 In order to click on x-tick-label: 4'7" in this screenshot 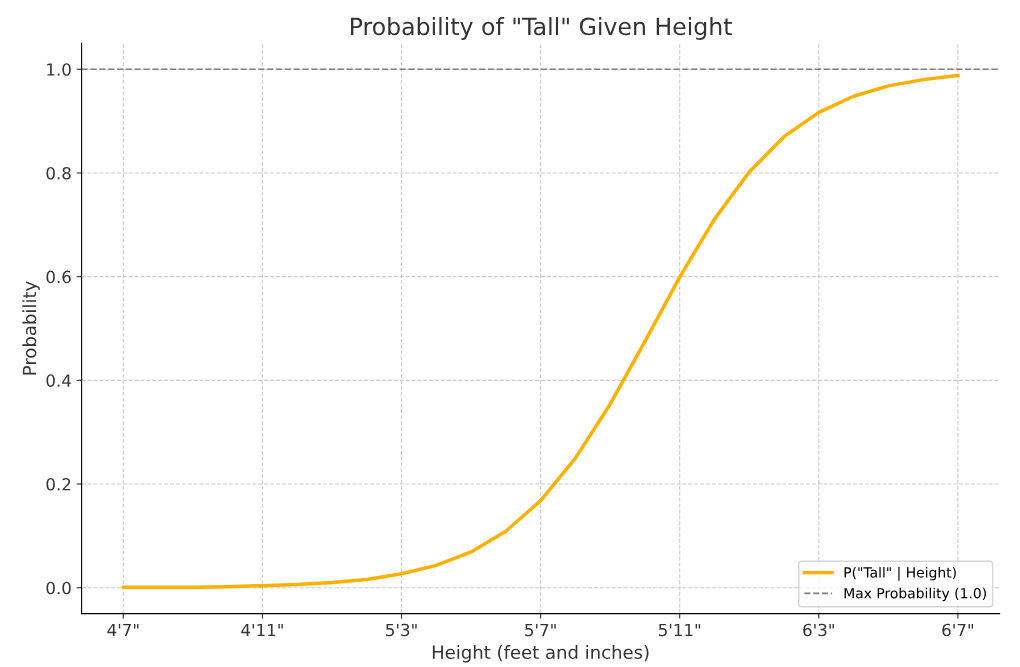, I will do `click(123, 630)`.